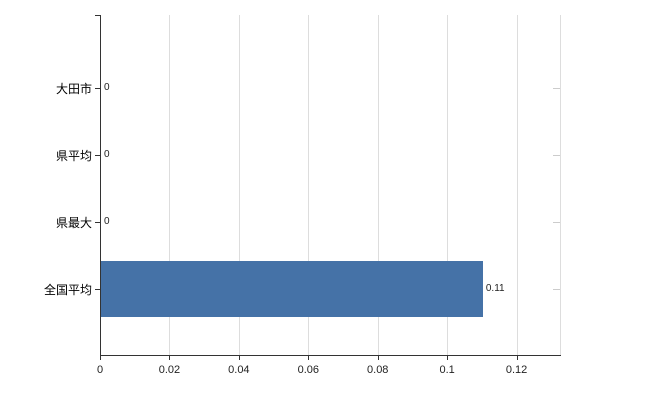 This screenshot has height=400, width=650. Describe the element at coordinates (292, 288) in the screenshot. I see `bar` at that location.